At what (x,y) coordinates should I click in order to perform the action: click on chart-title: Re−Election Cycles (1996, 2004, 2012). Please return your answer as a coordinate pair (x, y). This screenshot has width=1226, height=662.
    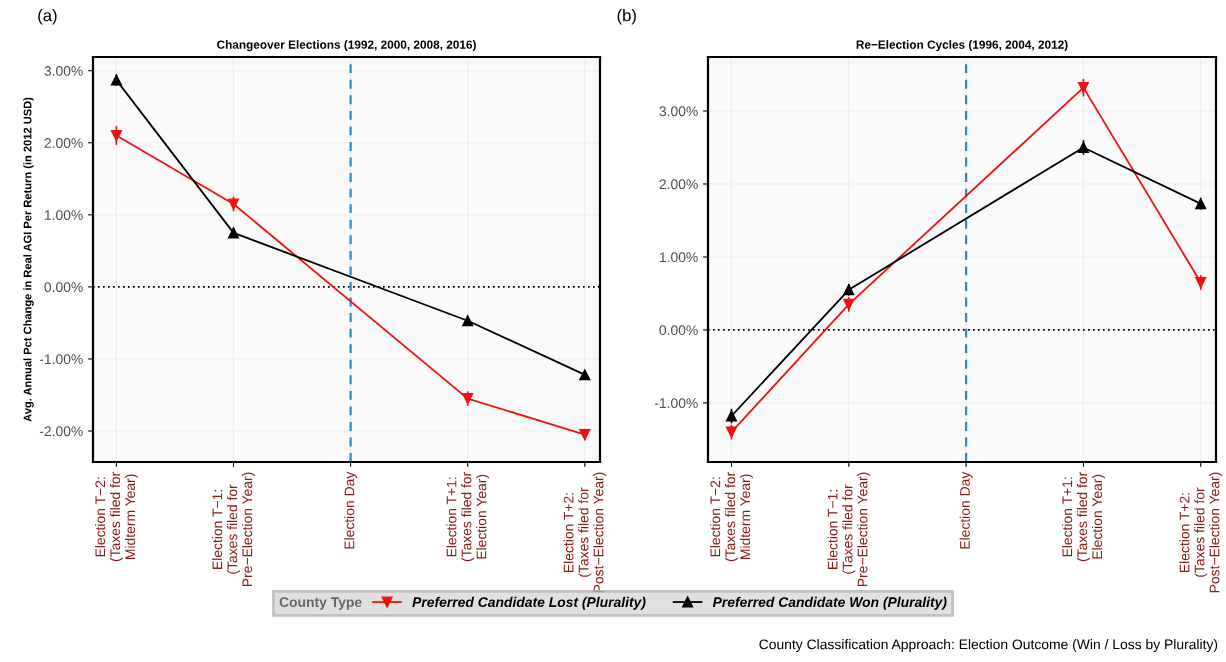
    Looking at the image, I should click on (962, 46).